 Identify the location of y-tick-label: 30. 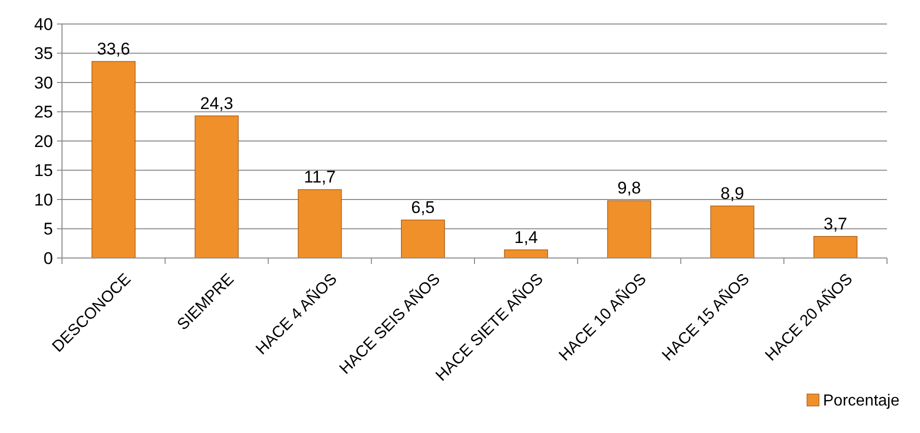
(43, 82).